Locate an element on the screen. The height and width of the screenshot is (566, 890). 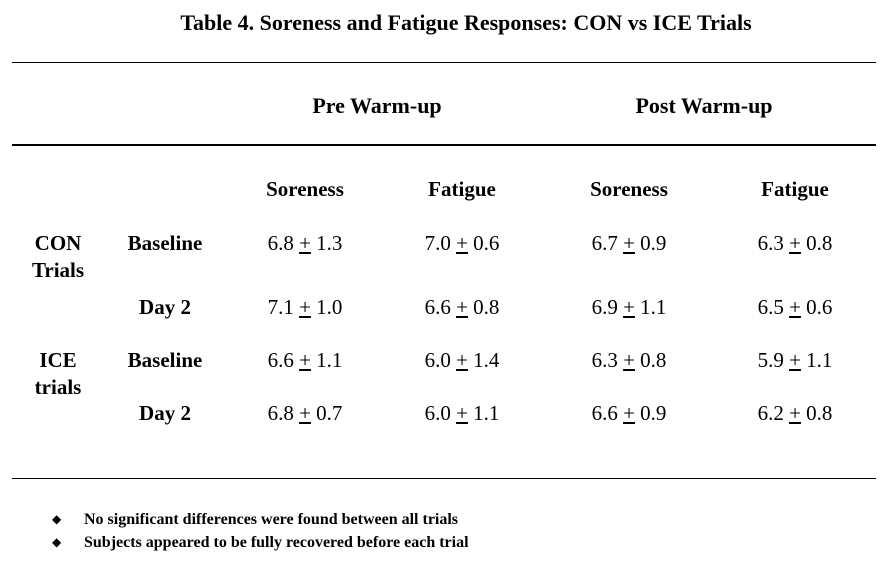
table-cell: 6.8 + 1.3 is located at coordinates (305, 243).